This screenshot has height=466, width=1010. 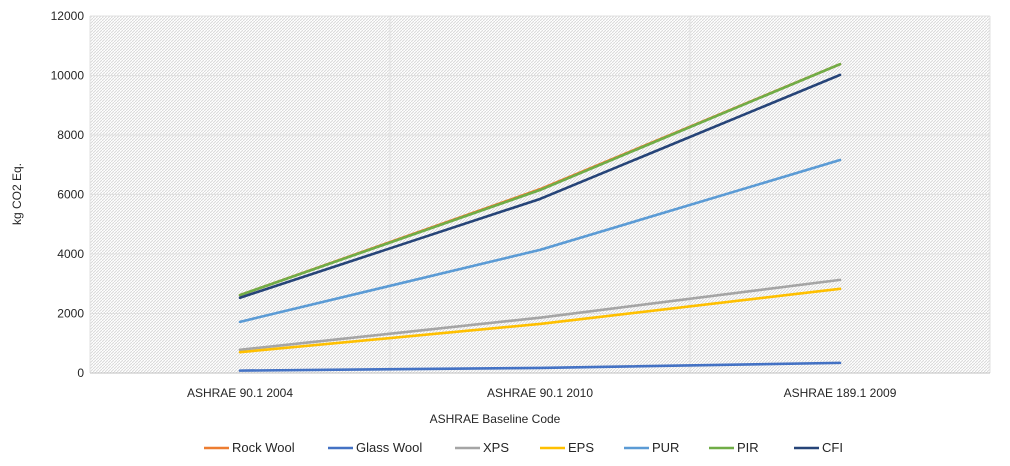 What do you see at coordinates (68, 76) in the screenshot?
I see `y-tick-label: 10000` at bounding box center [68, 76].